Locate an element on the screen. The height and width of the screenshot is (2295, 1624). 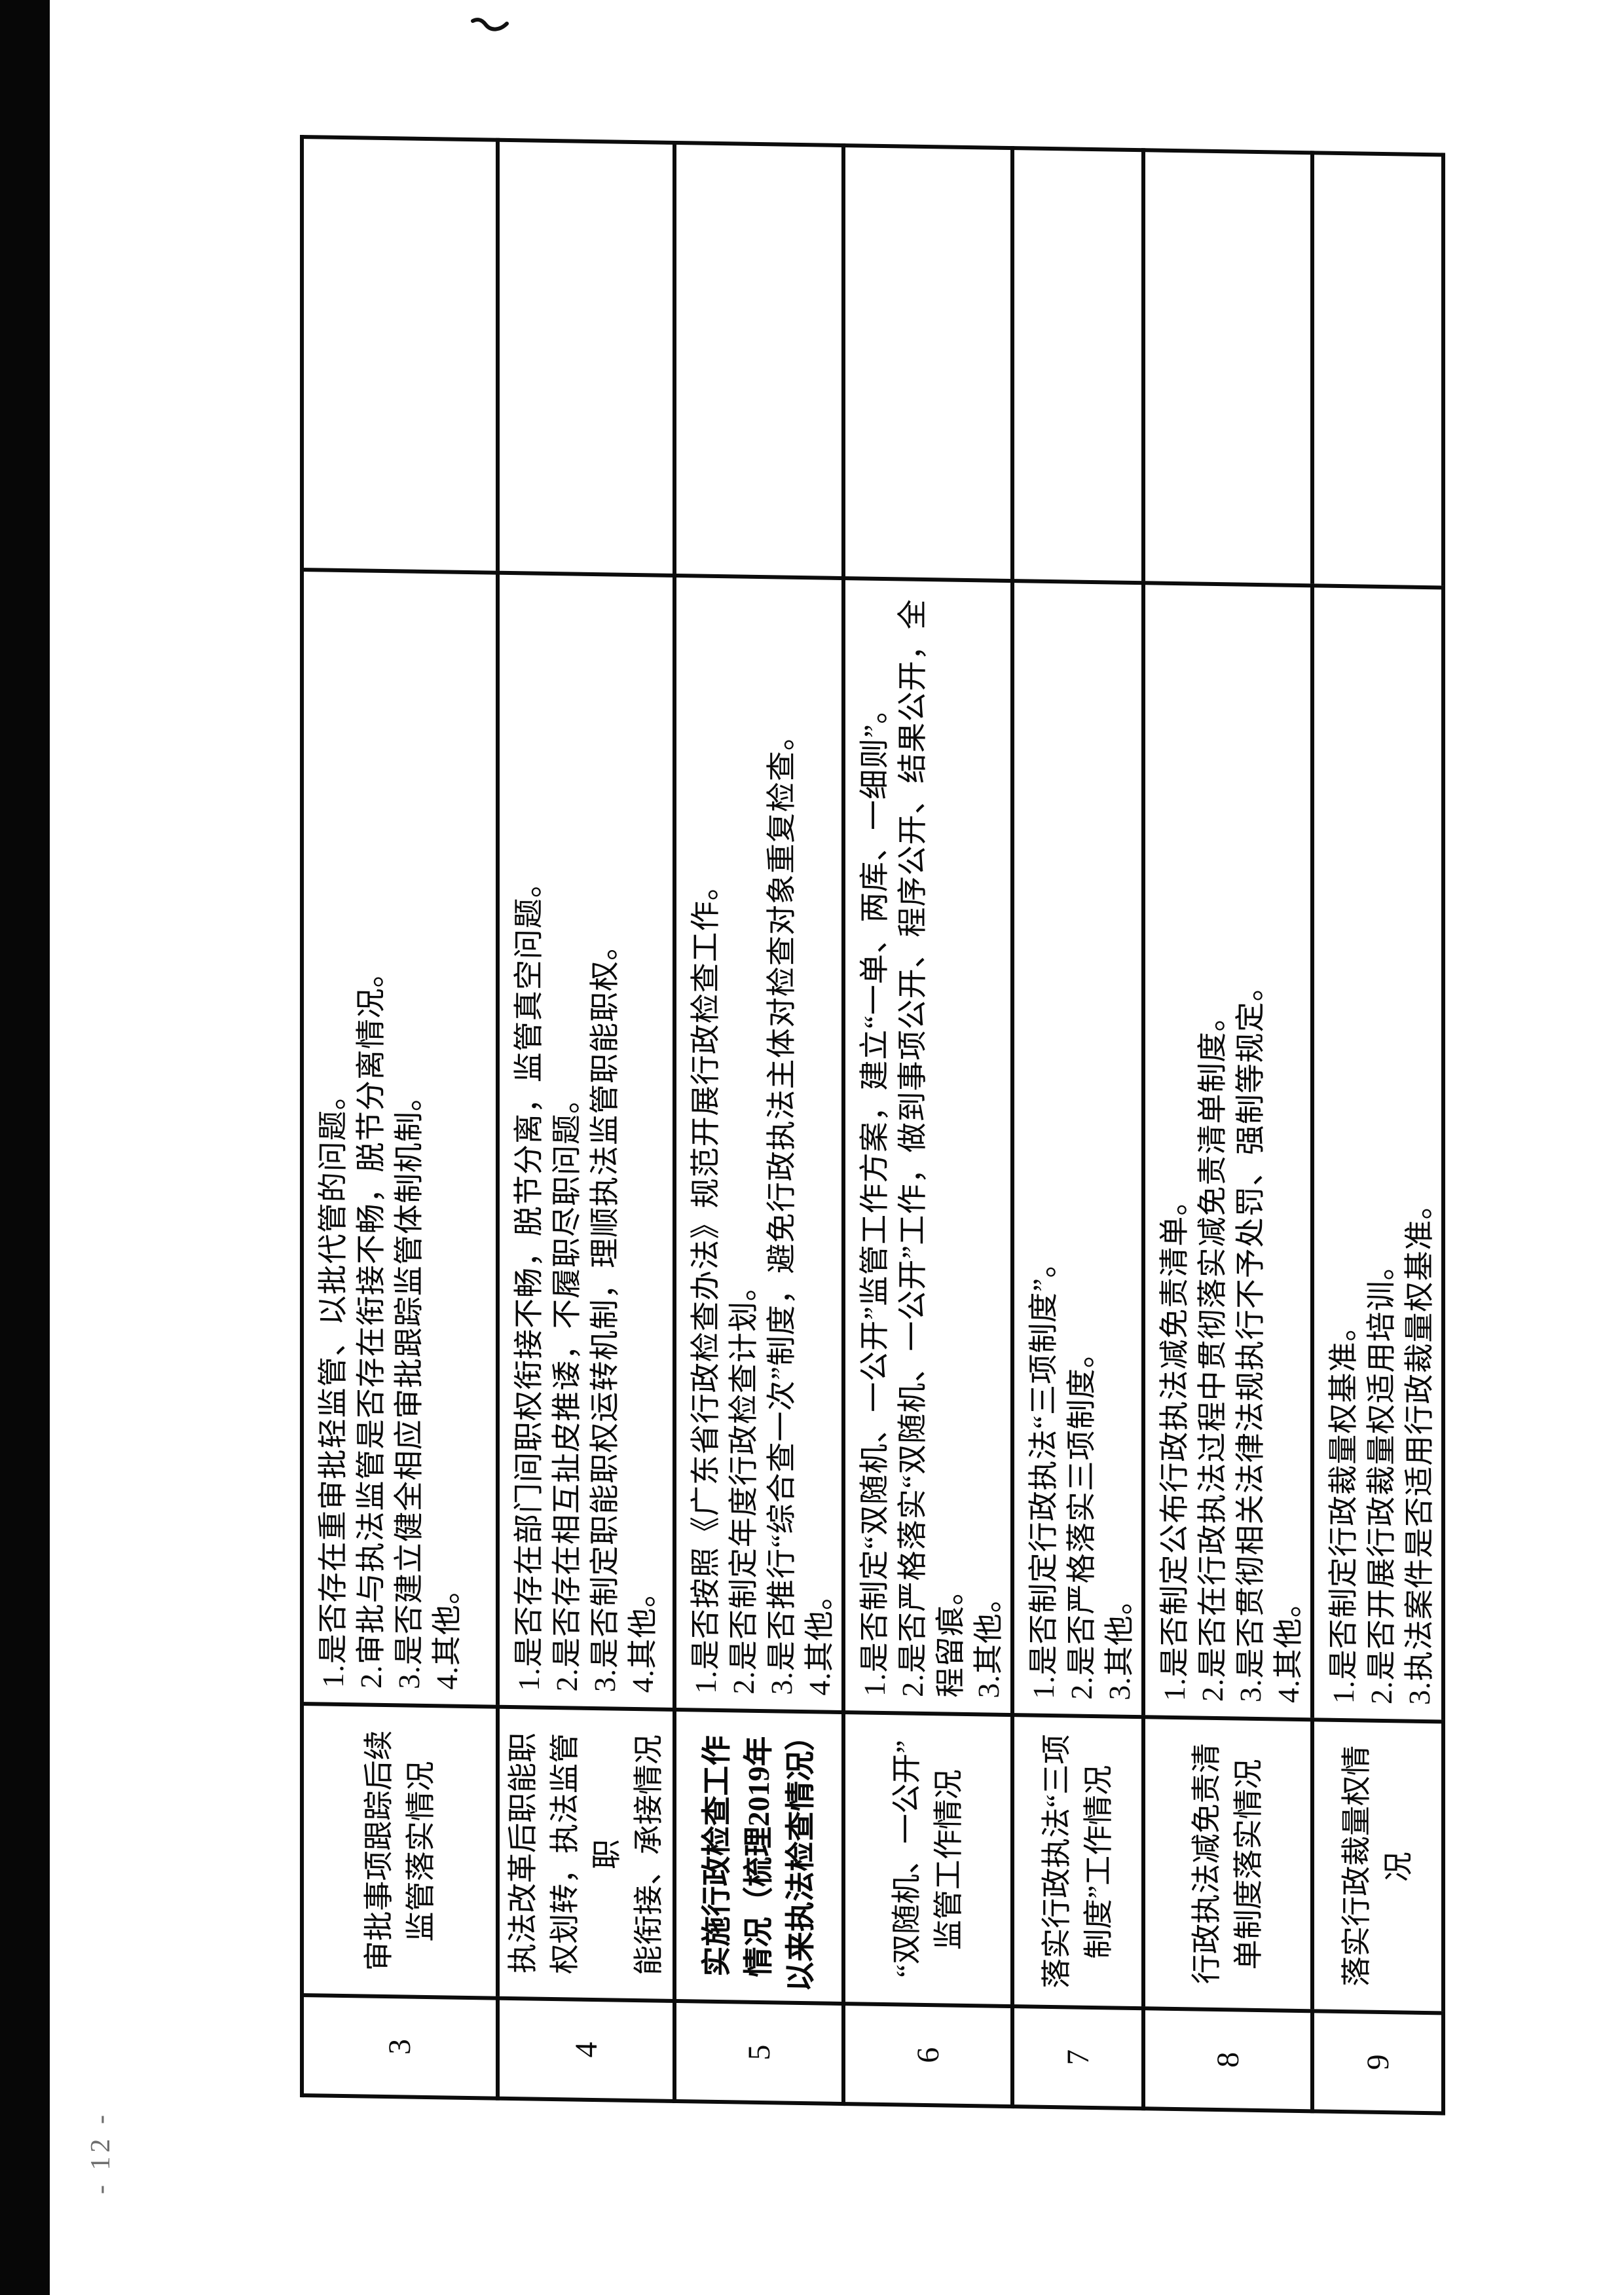
row-topic: 执法改革后职能职 权划转，执法监管职 能衔接、承接情况 is located at coordinates (586, 1853).